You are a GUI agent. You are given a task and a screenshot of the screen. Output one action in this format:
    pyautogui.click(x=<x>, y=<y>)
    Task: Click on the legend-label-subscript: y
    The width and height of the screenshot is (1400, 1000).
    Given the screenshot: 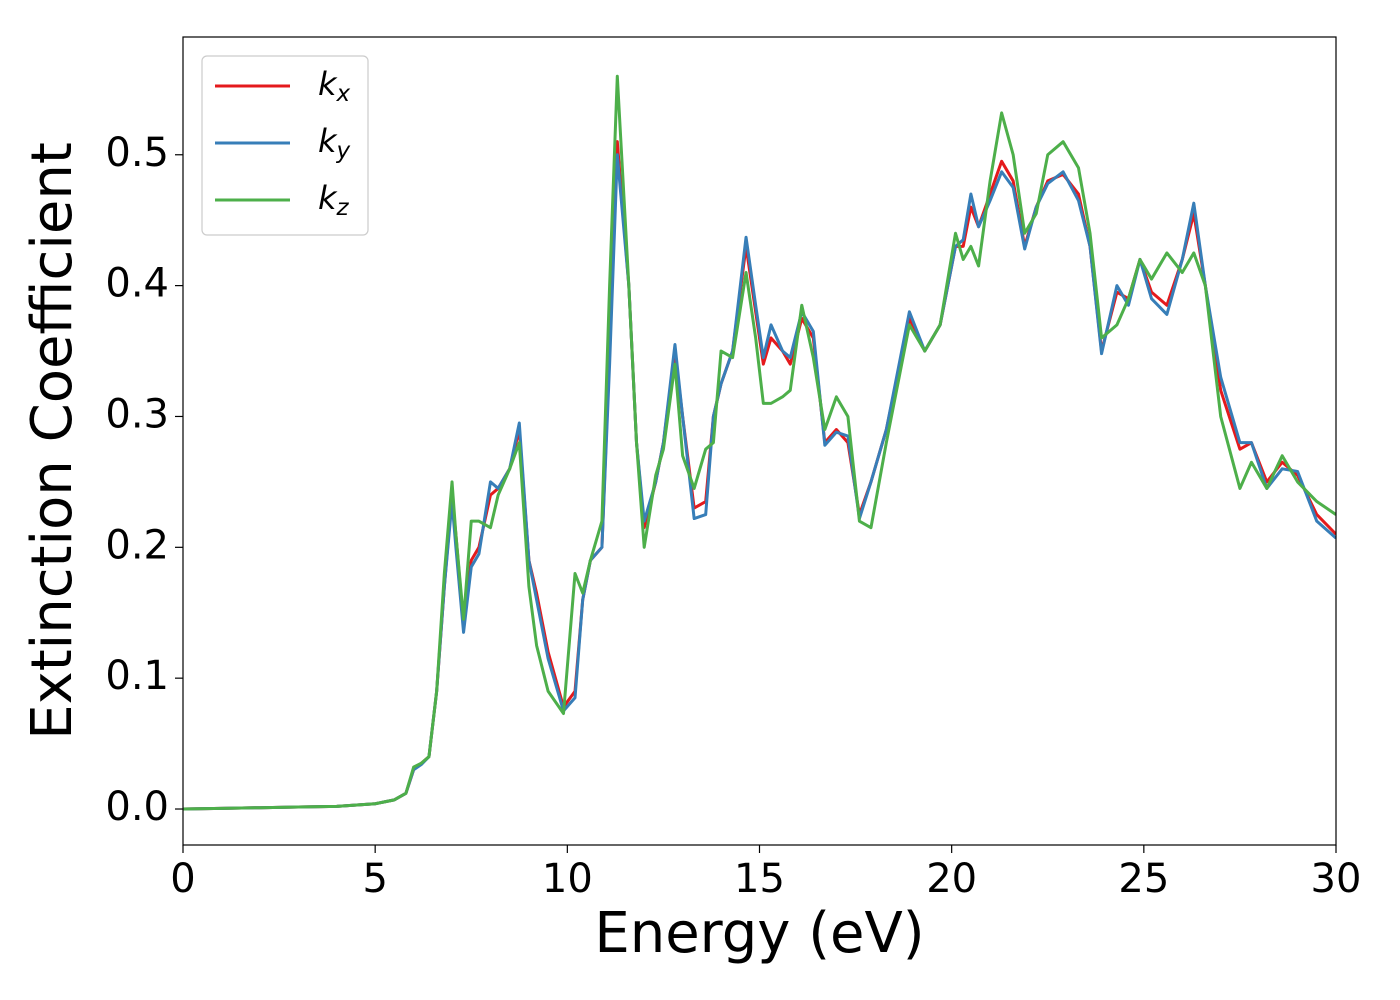 What is the action you would take?
    pyautogui.click(x=343, y=151)
    